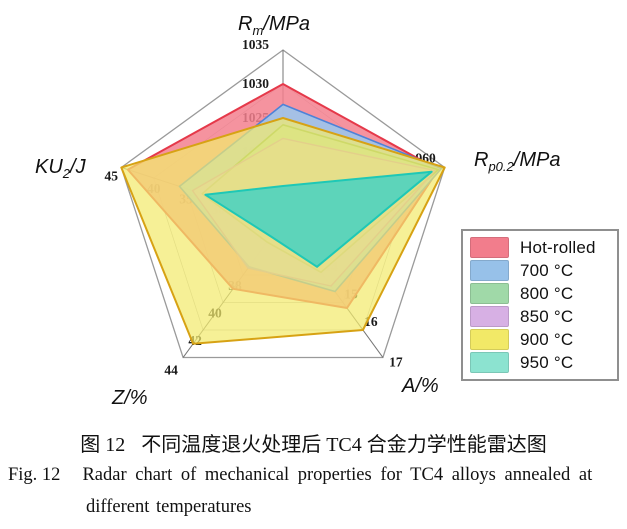 This screenshot has width=627, height=529. I want to click on caption-chinese: 图 12 不同温度退火处理后 TC4 合金力学性能雷达图, so click(313, 442).